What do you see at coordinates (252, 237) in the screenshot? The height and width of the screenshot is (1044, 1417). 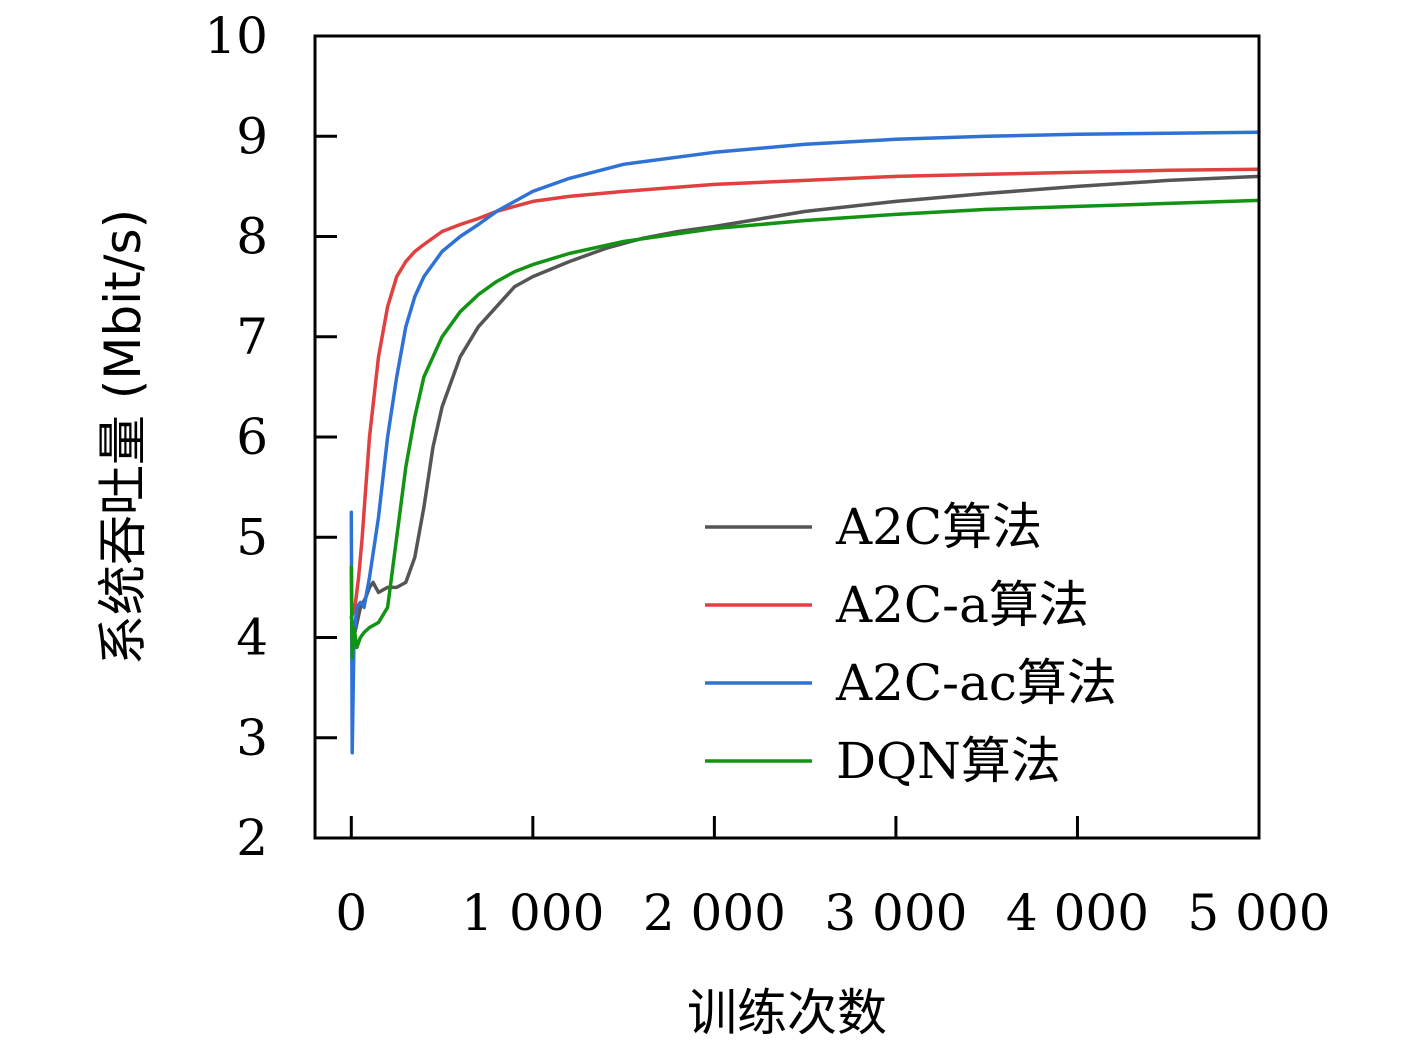 I see `y-tick-label: 8` at bounding box center [252, 237].